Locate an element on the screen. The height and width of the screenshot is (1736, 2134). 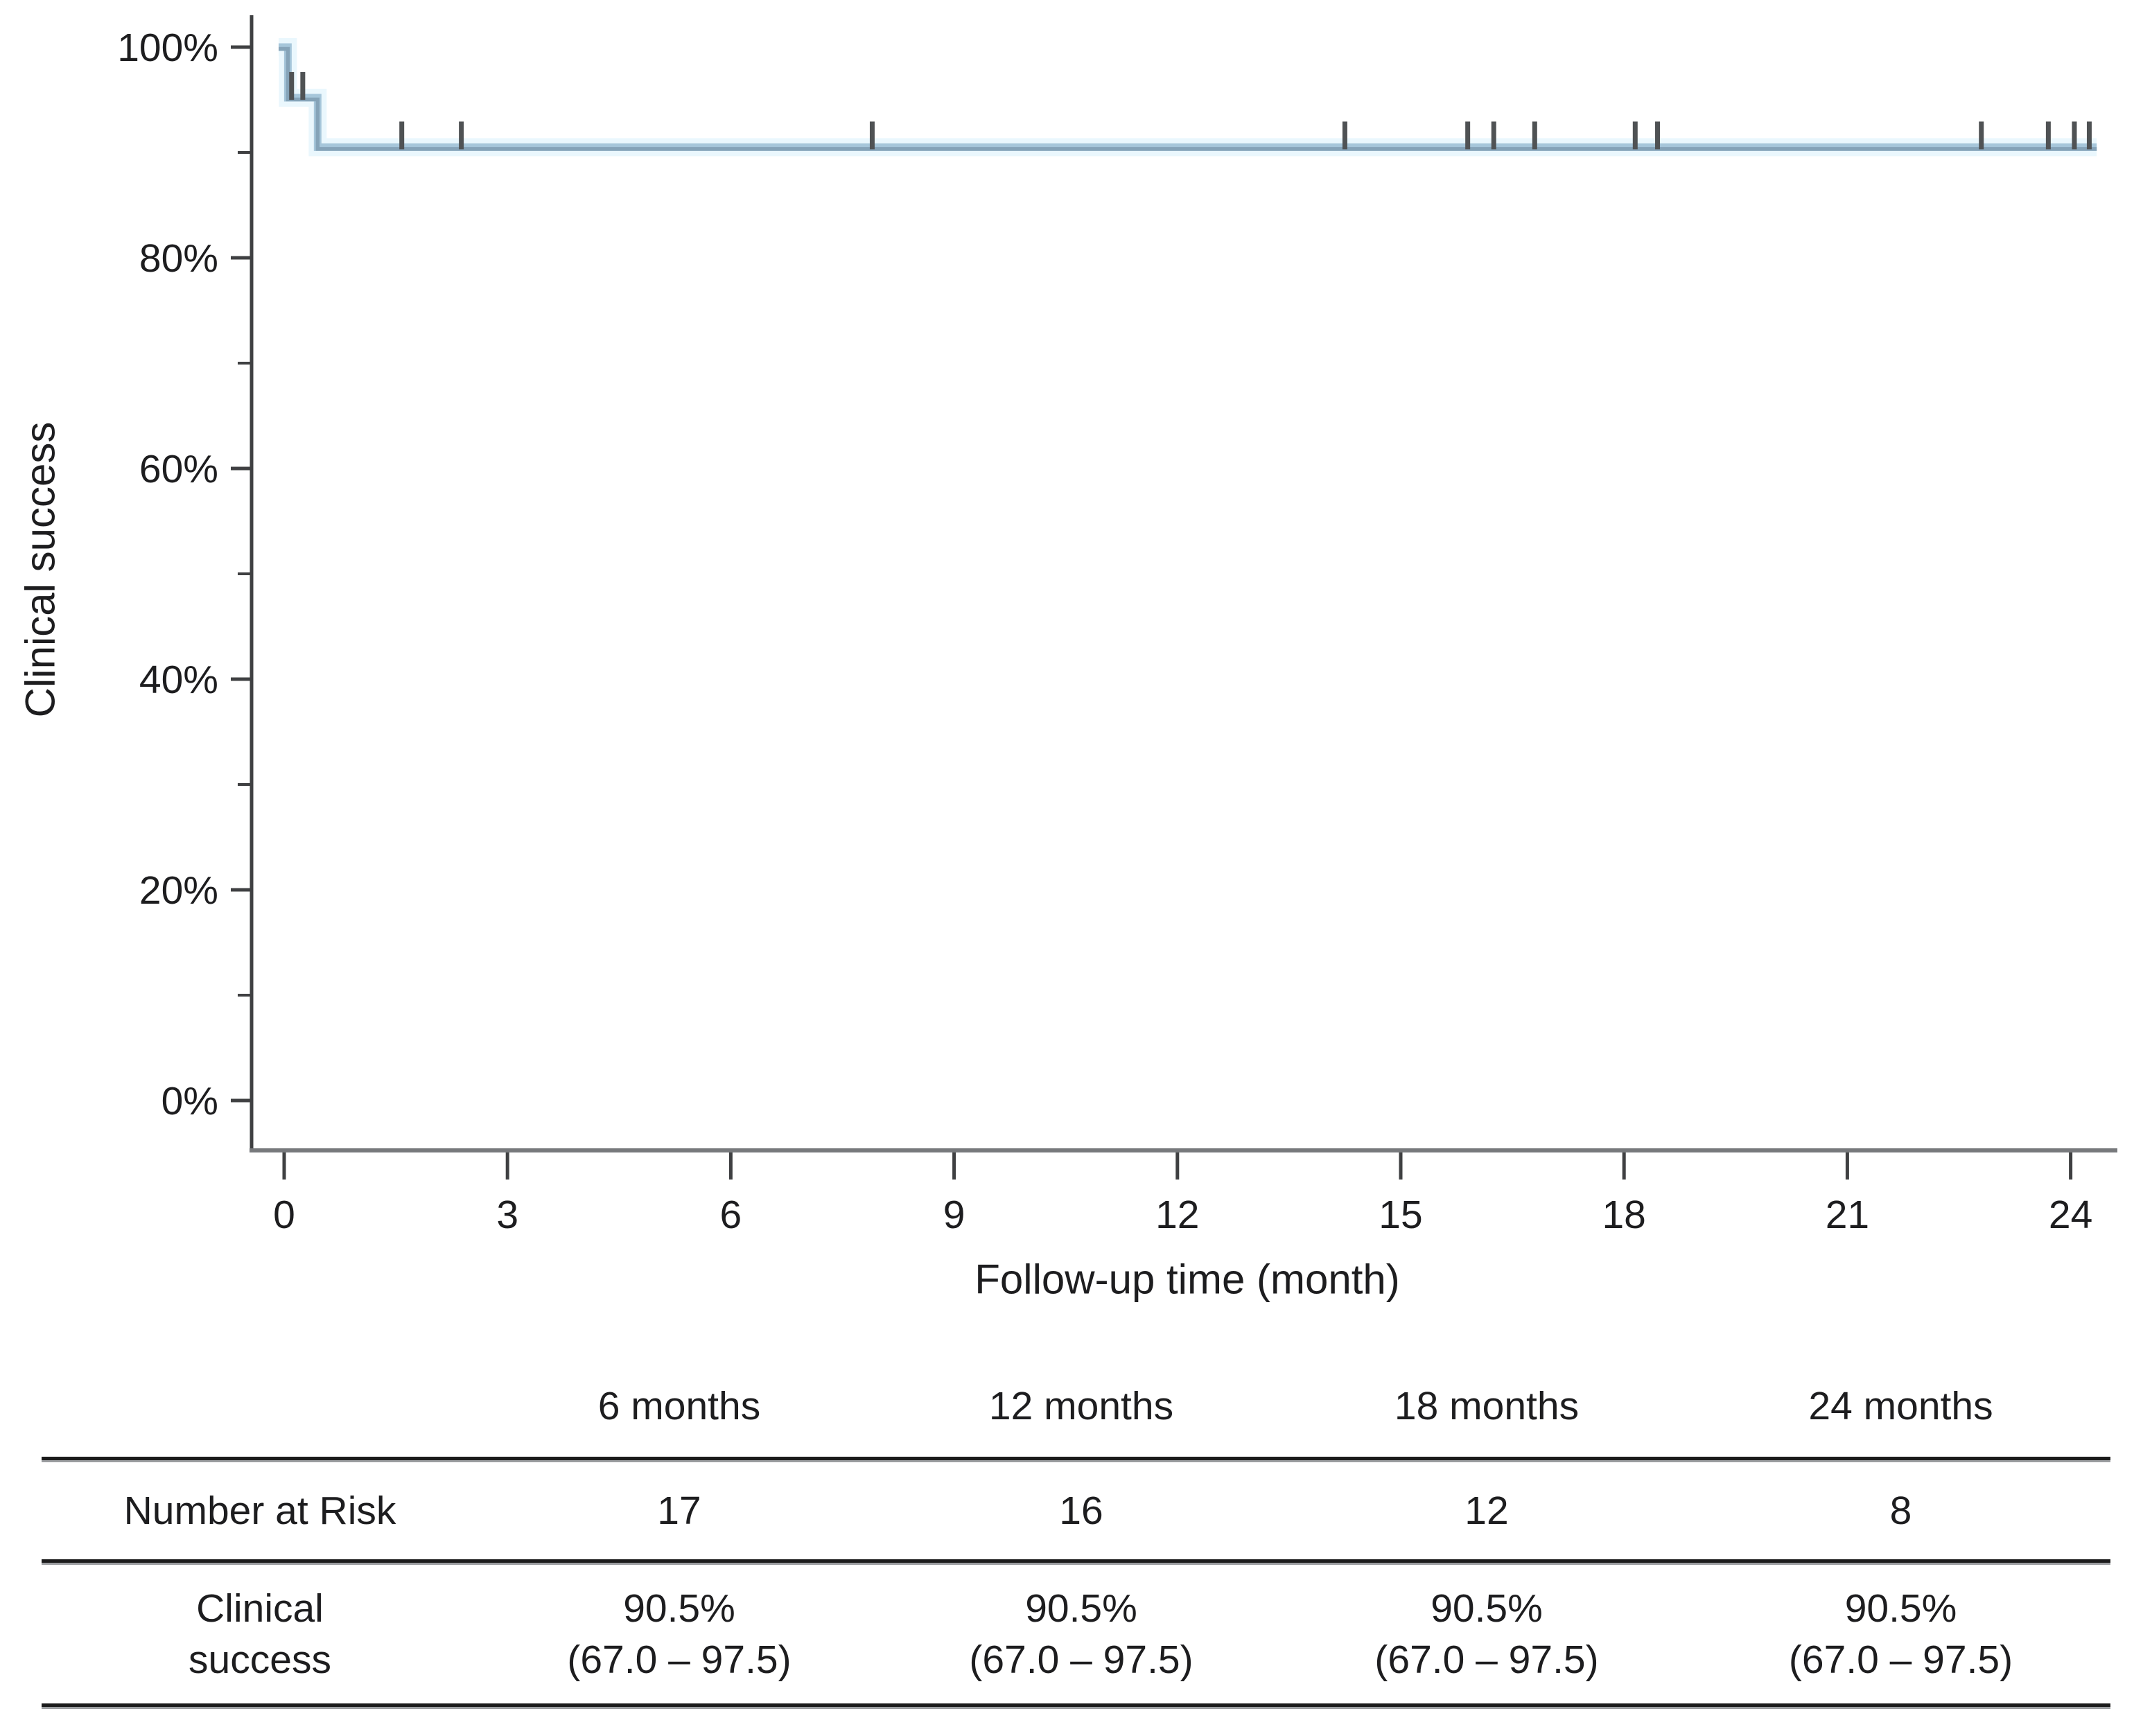
x-axis-title: Follow-up time (month) is located at coordinates (1187, 1279).